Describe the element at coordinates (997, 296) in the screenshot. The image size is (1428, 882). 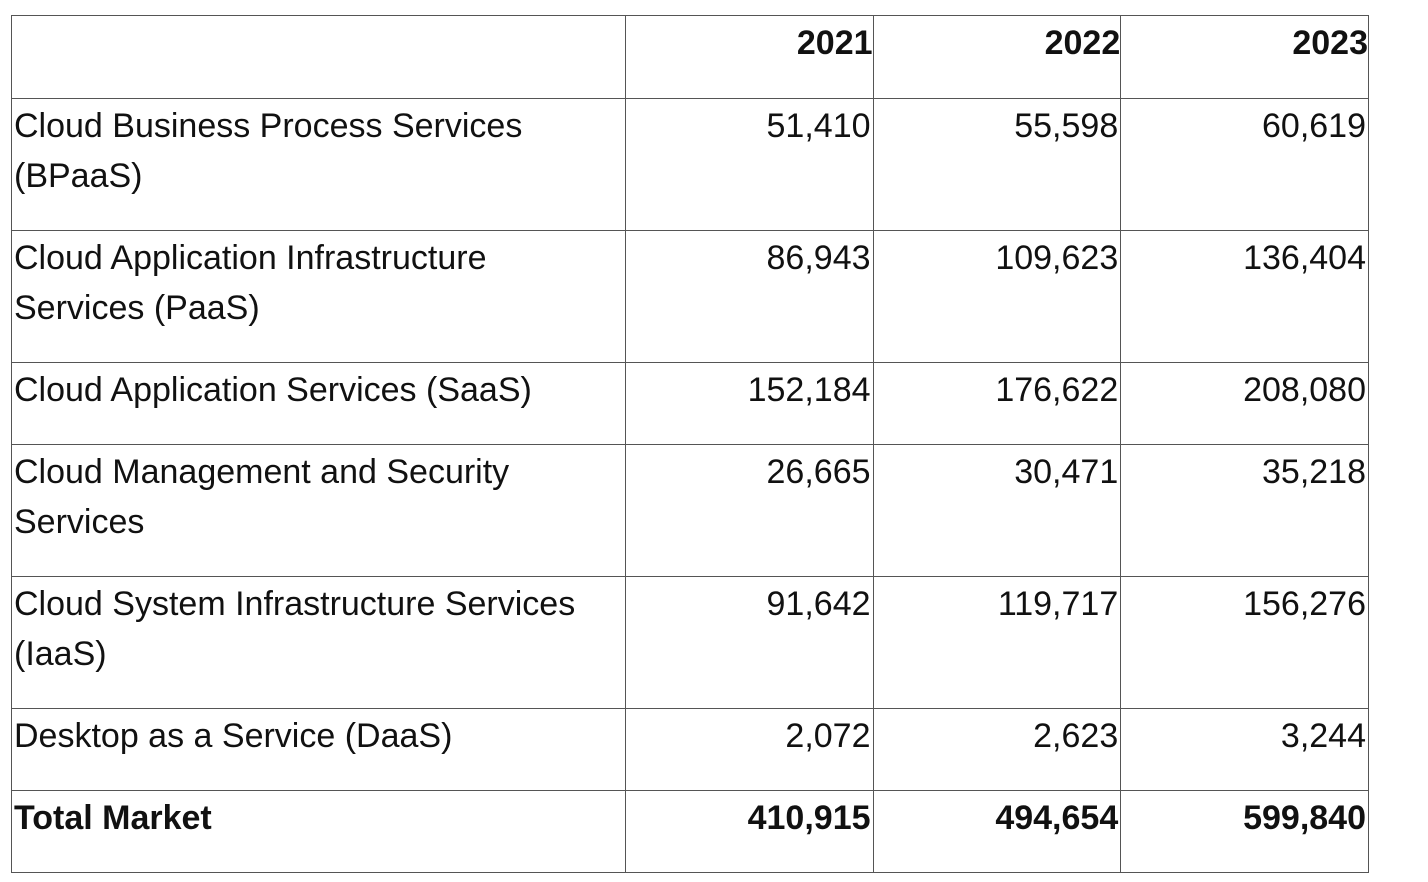
I see `cell-value: 109,623` at that location.